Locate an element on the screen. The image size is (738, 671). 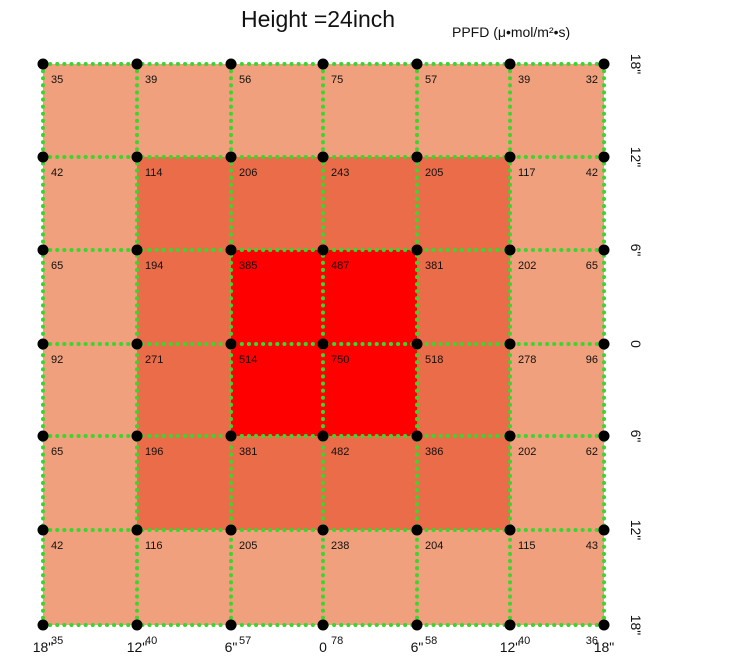
value-label: 115 is located at coordinates (527, 546).